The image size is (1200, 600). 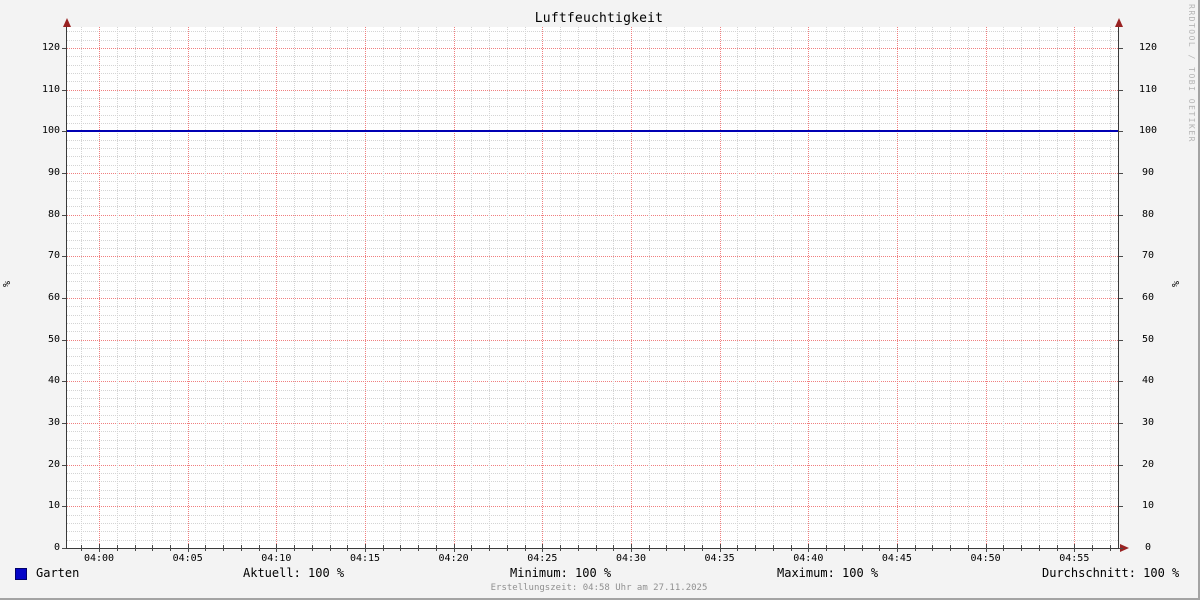 What do you see at coordinates (53, 464) in the screenshot?
I see `y-axis-label-left: 20` at bounding box center [53, 464].